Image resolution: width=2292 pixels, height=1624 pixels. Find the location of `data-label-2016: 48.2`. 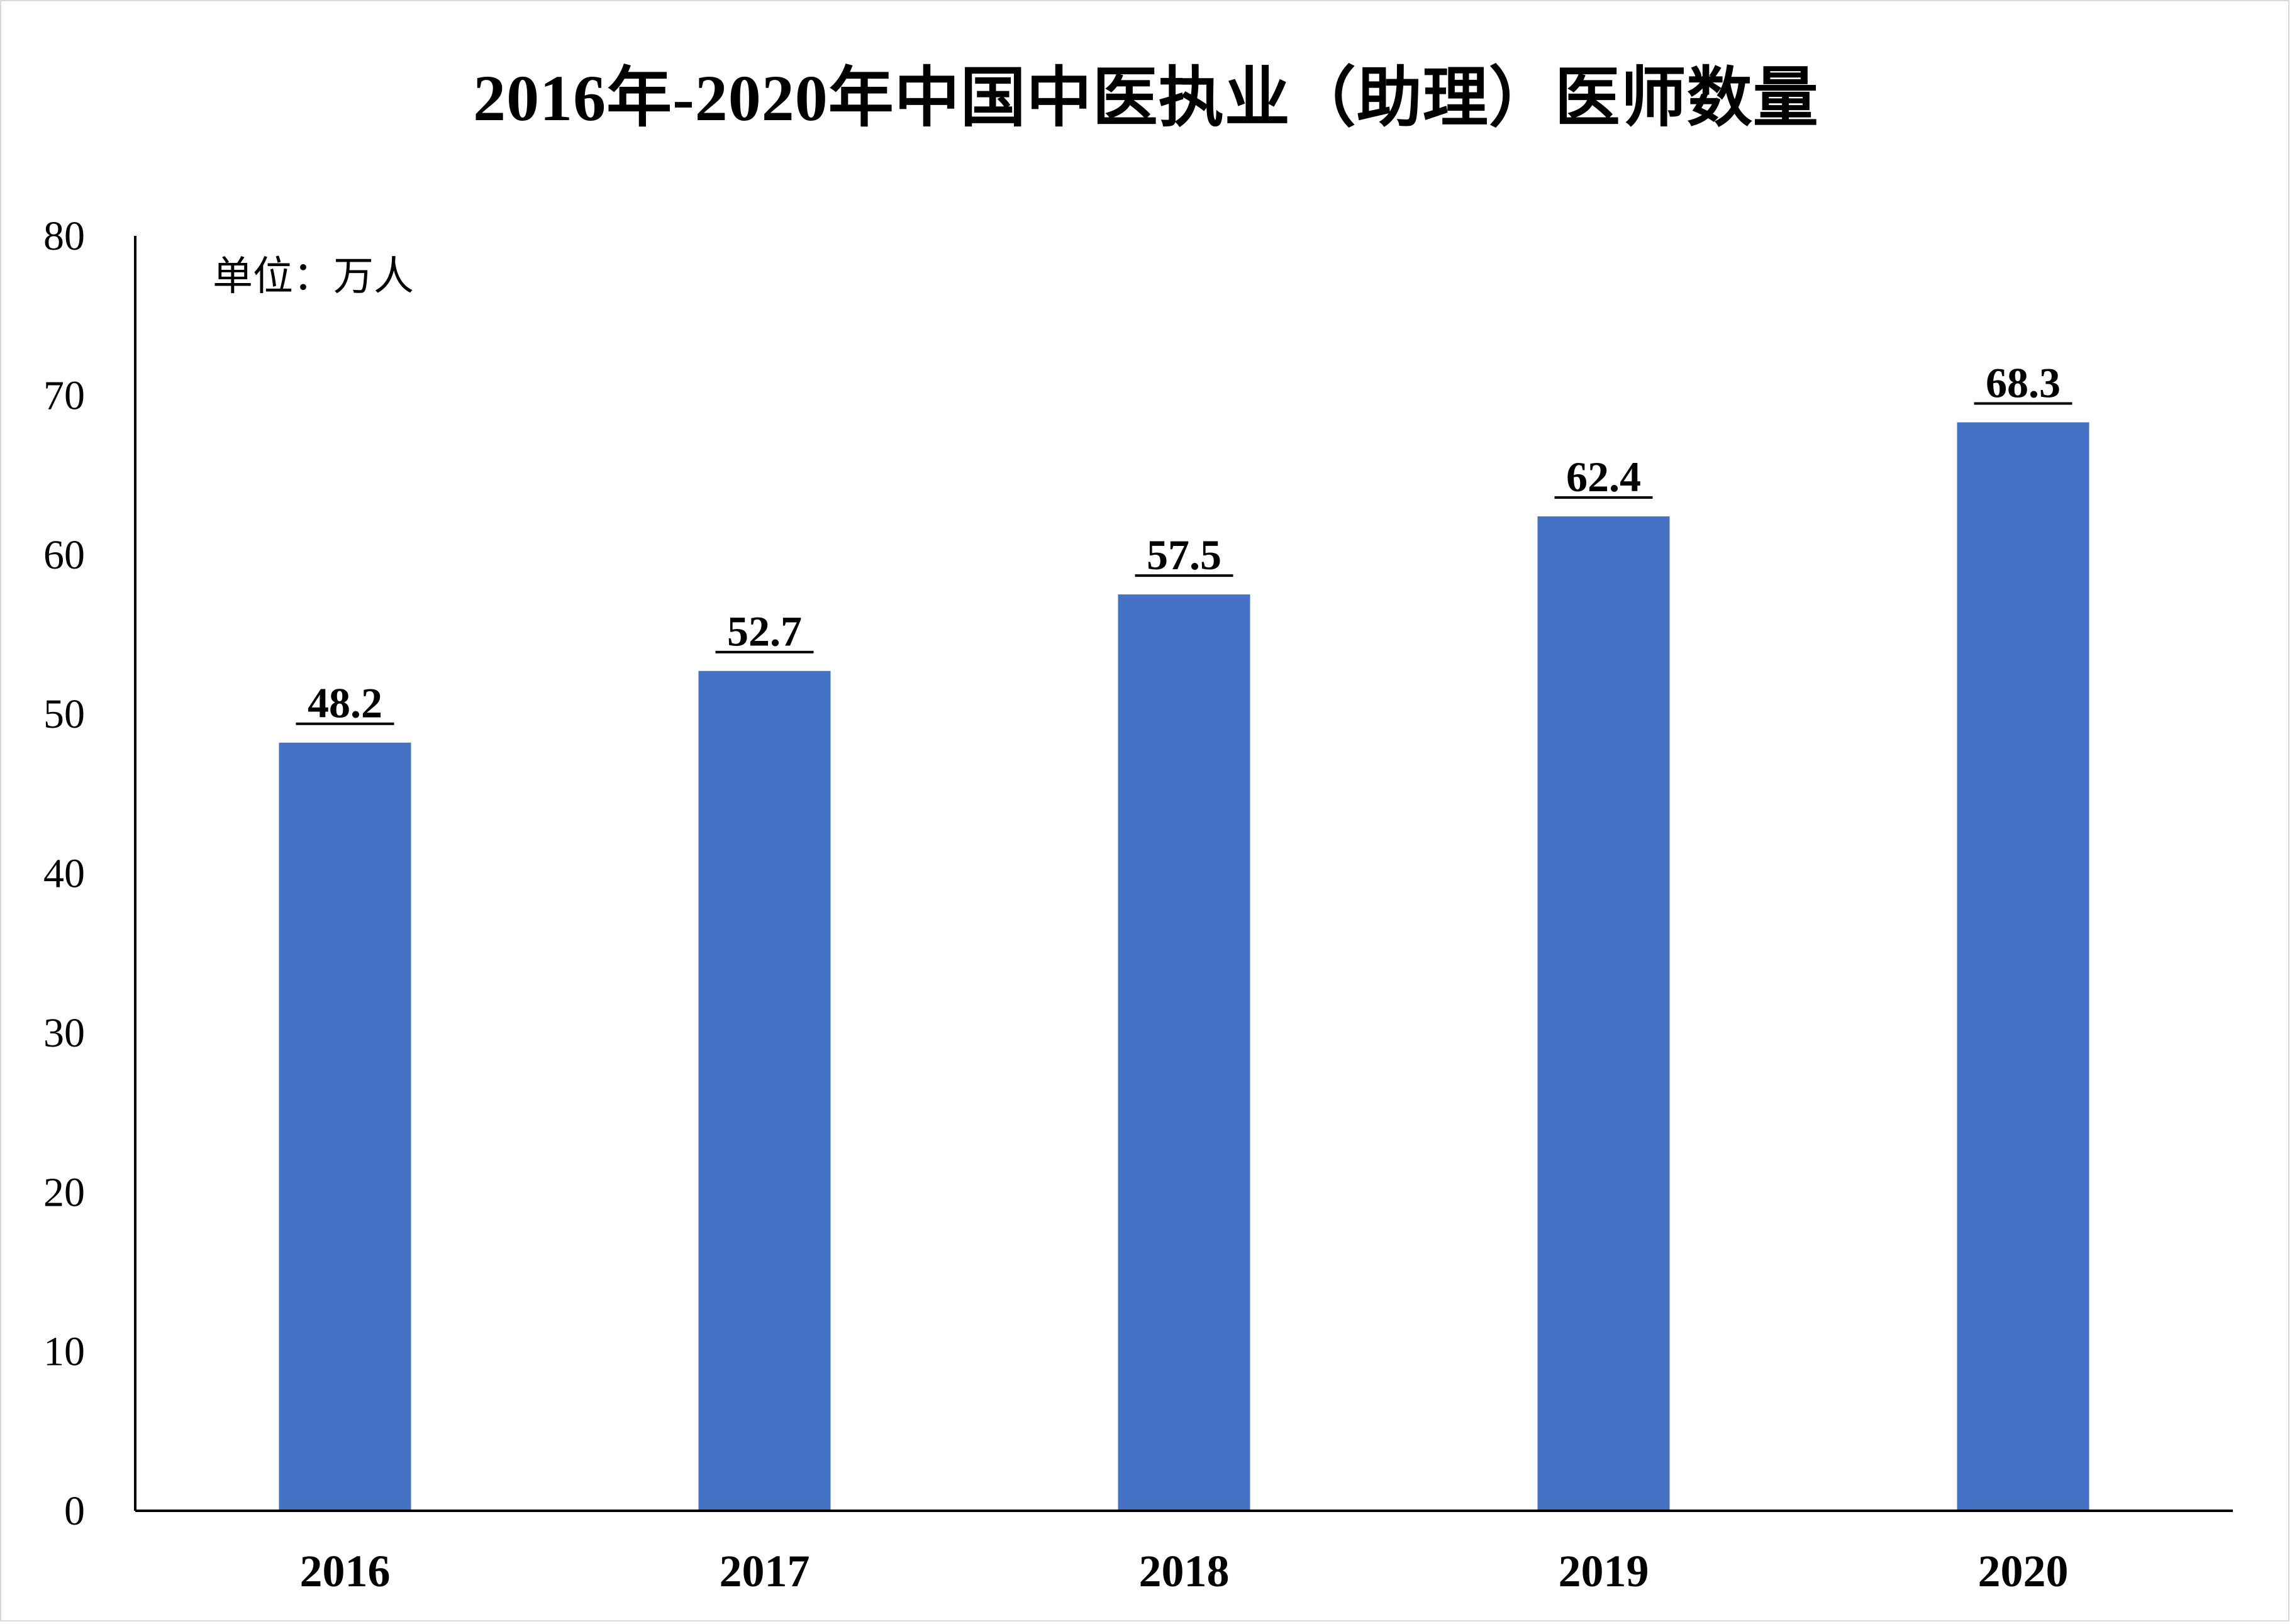

data-label-2016: 48.2 is located at coordinates (345, 703).